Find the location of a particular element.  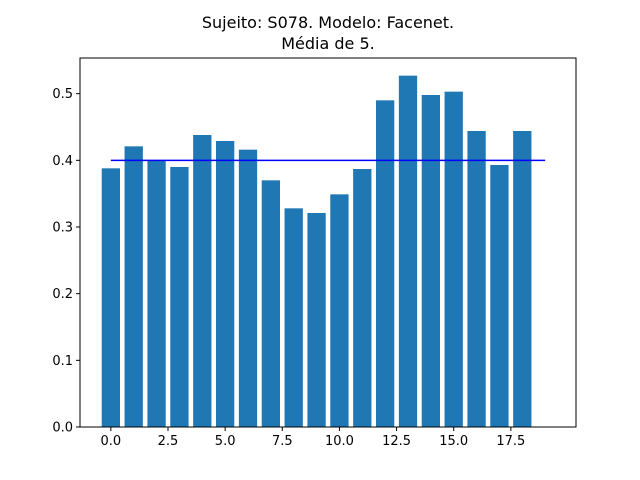

y-tick-label: 0.0 is located at coordinates (62, 428).